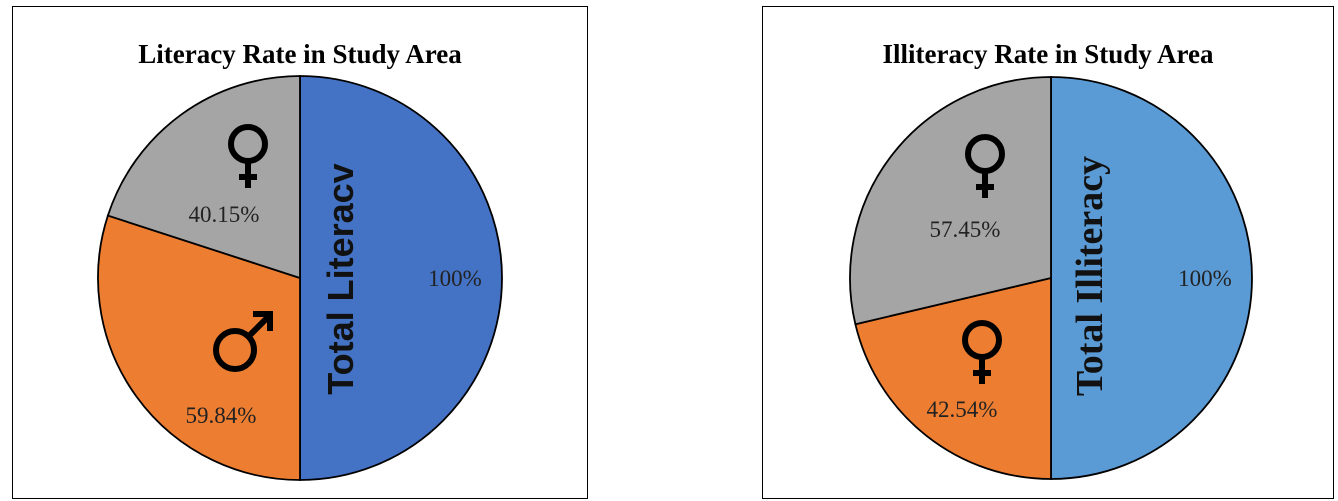 The width and height of the screenshot is (1338, 501). I want to click on literacy-slice-total, so click(401, 278).